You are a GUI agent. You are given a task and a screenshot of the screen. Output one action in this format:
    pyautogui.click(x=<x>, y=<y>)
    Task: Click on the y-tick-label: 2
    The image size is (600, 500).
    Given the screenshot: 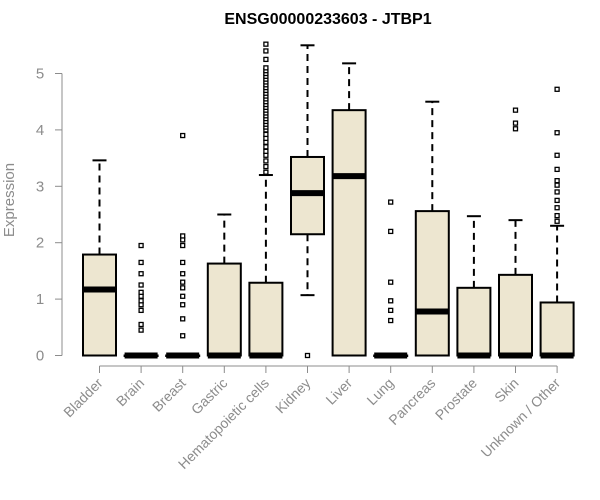 What is the action you would take?
    pyautogui.click(x=40, y=243)
    